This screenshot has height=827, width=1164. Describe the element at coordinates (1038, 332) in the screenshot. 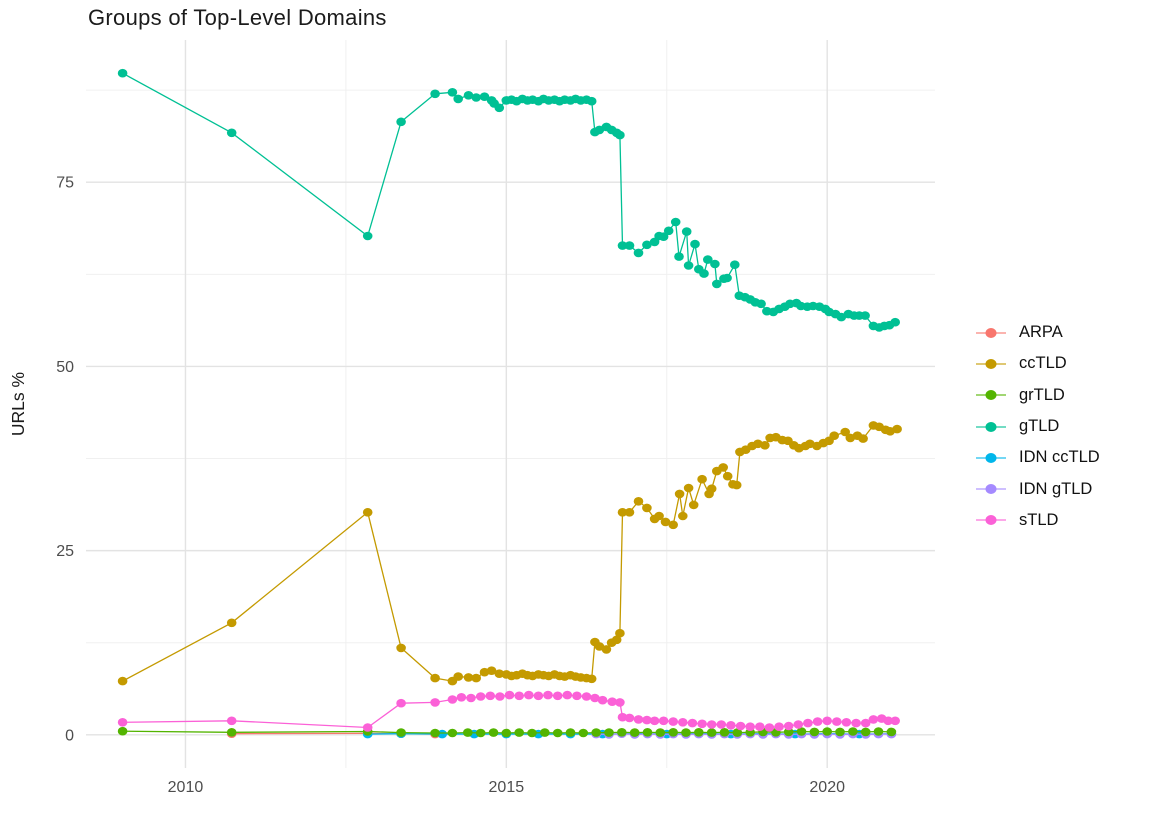

I see `legend-item-arpa: ARPA` at that location.